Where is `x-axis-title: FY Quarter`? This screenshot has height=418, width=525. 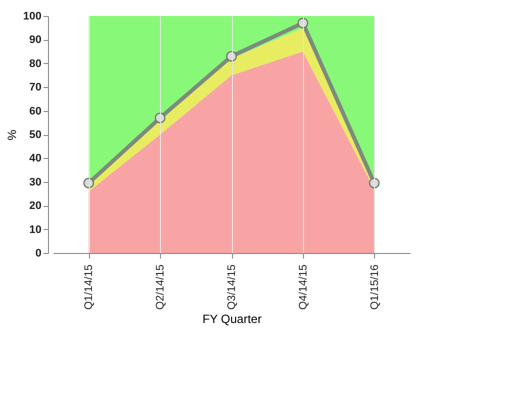 x-axis-title: FY Quarter is located at coordinates (232, 319).